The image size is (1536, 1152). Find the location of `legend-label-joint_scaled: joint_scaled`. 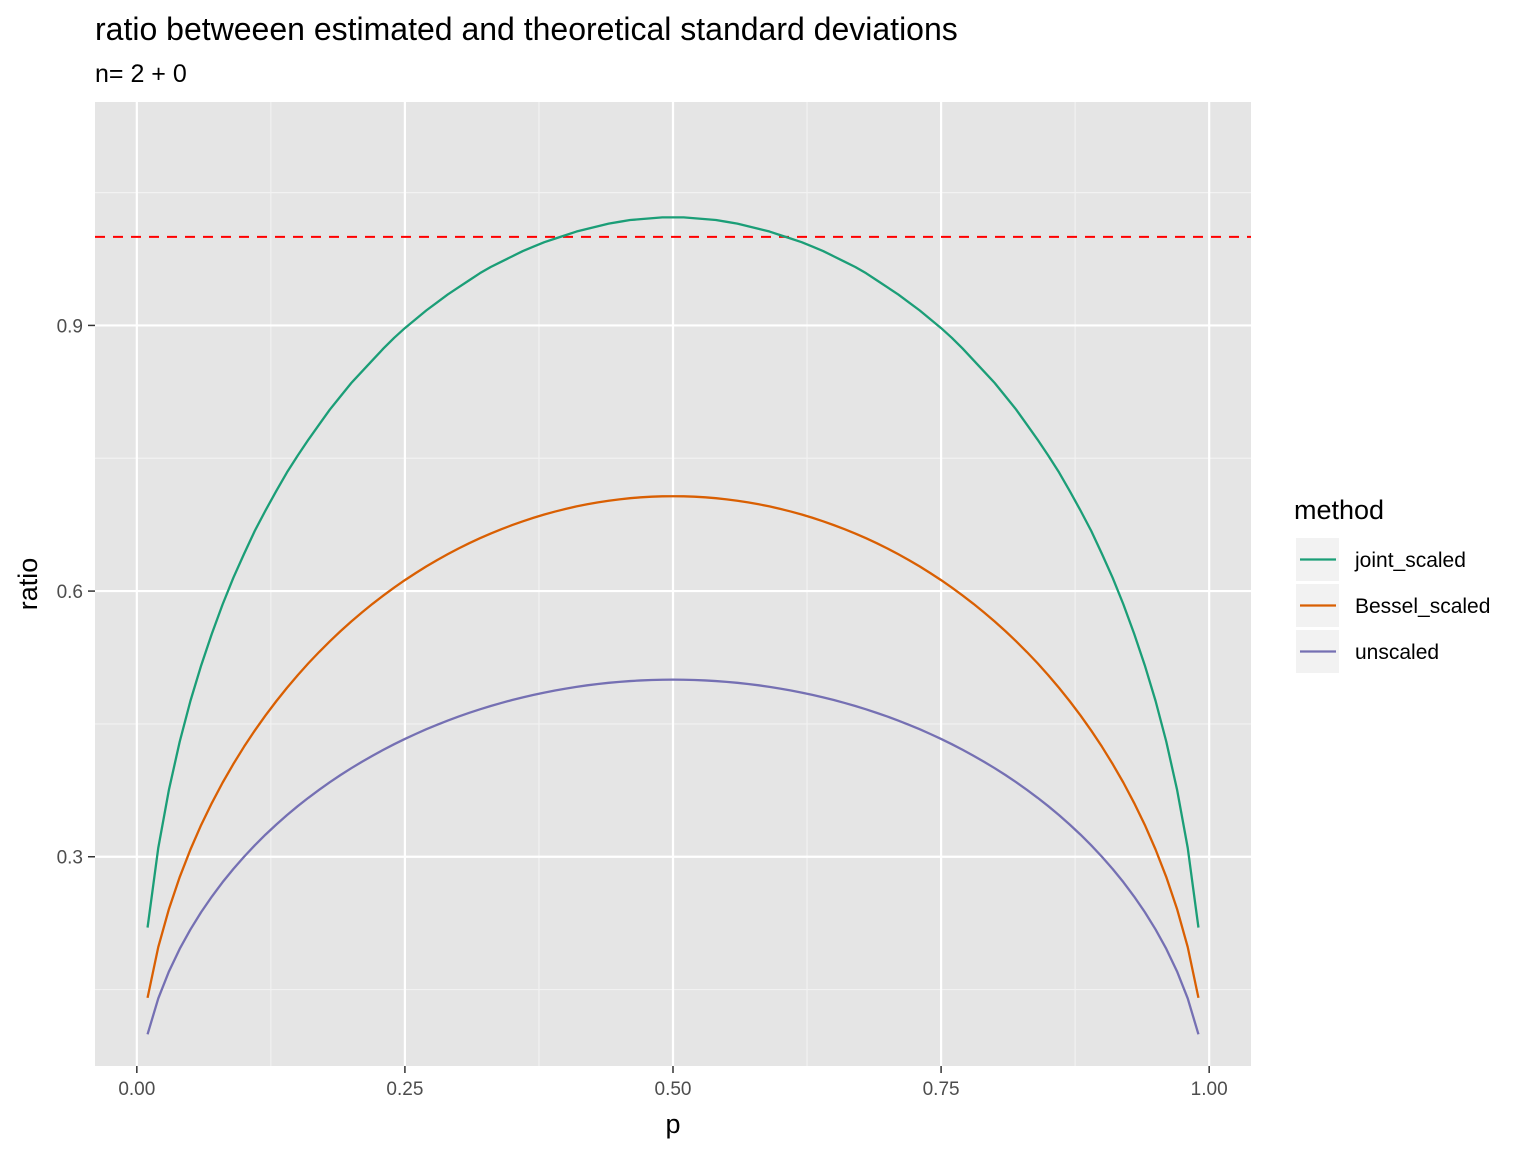

legend-label-joint_scaled: joint_scaled is located at coordinates (1410, 560).